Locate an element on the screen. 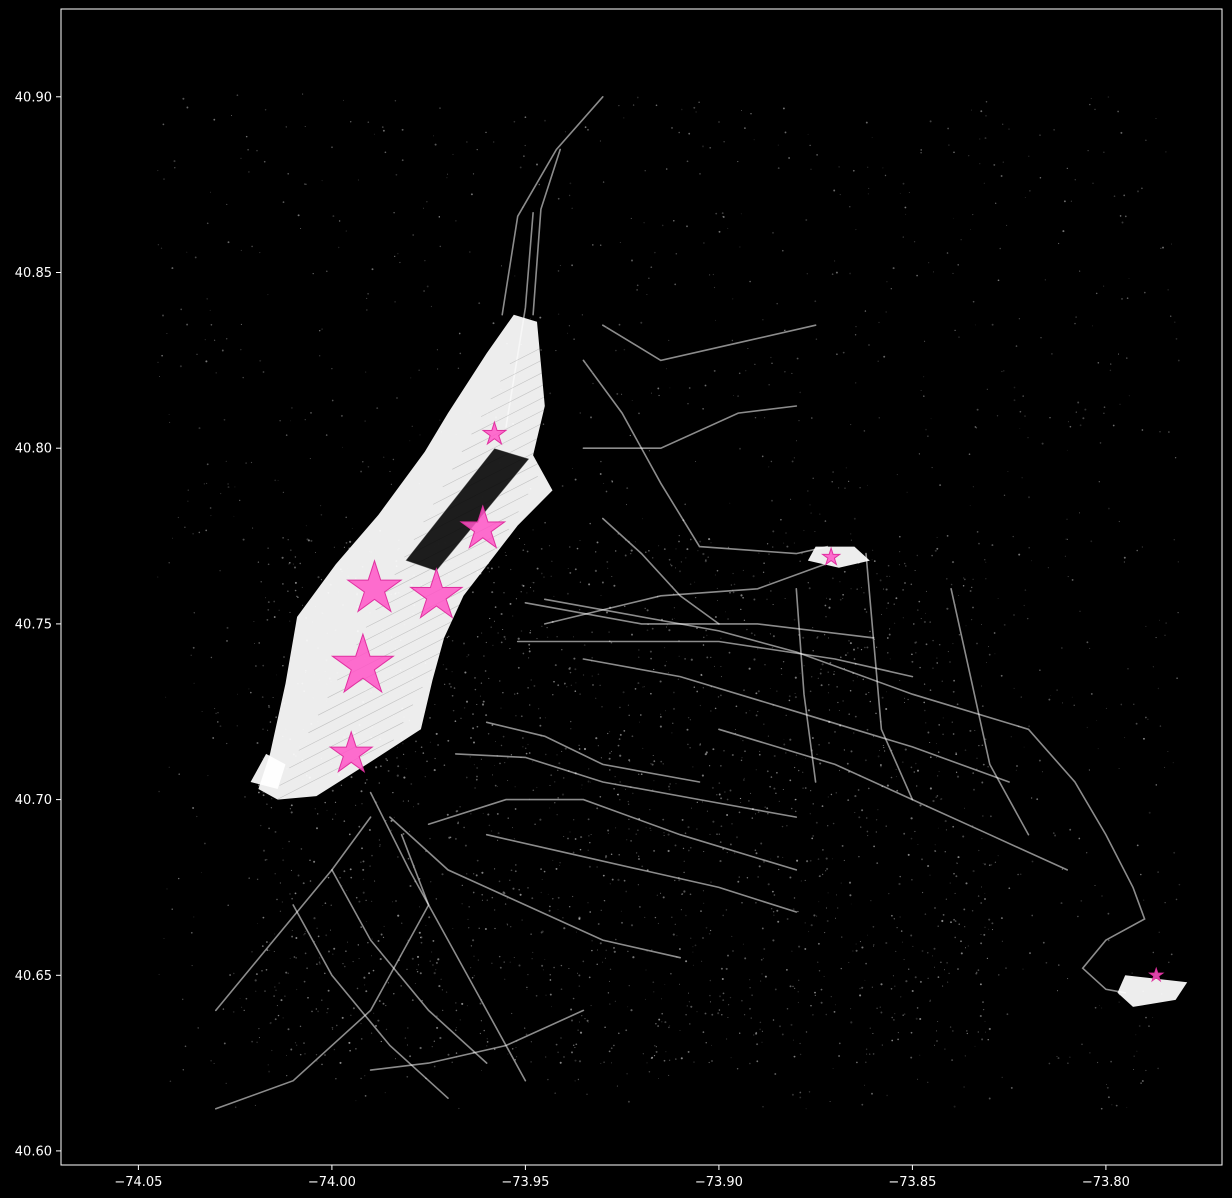 The image size is (1232, 1198). x-tick-label: −73.95 is located at coordinates (525, 1182).